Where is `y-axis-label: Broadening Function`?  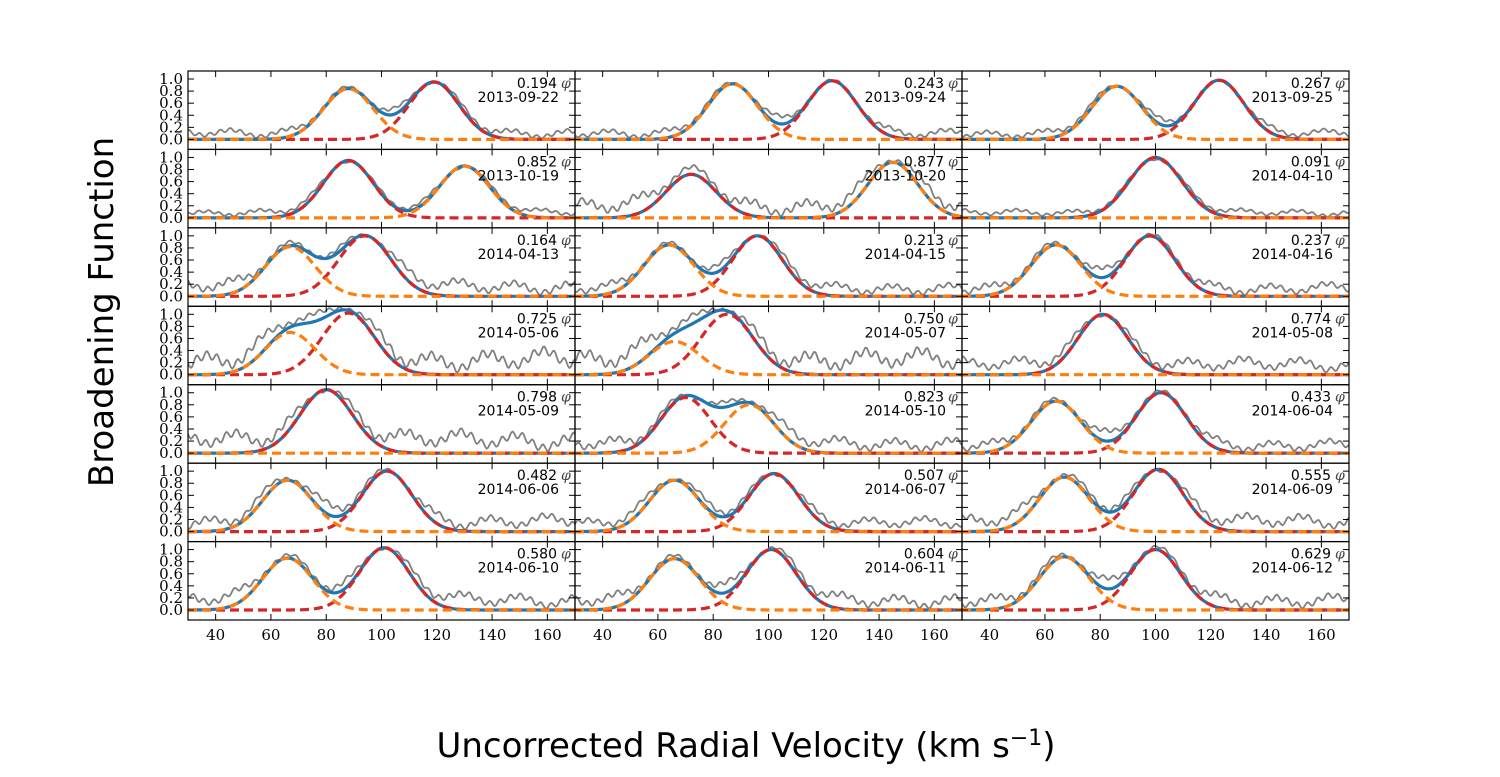
y-axis-label: Broadening Function is located at coordinates (102, 312).